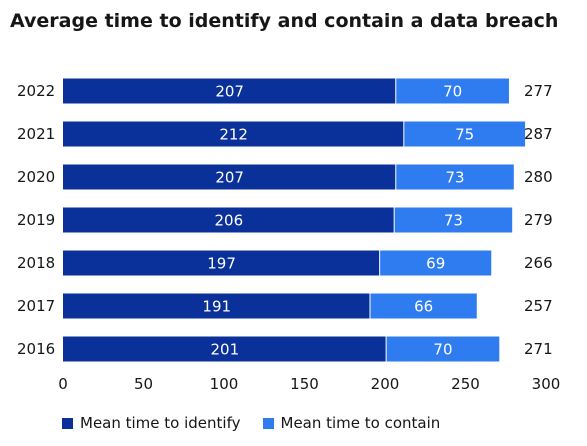 The height and width of the screenshot is (446, 587). What do you see at coordinates (538, 177) in the screenshot?
I see `total-label: 280` at bounding box center [538, 177].